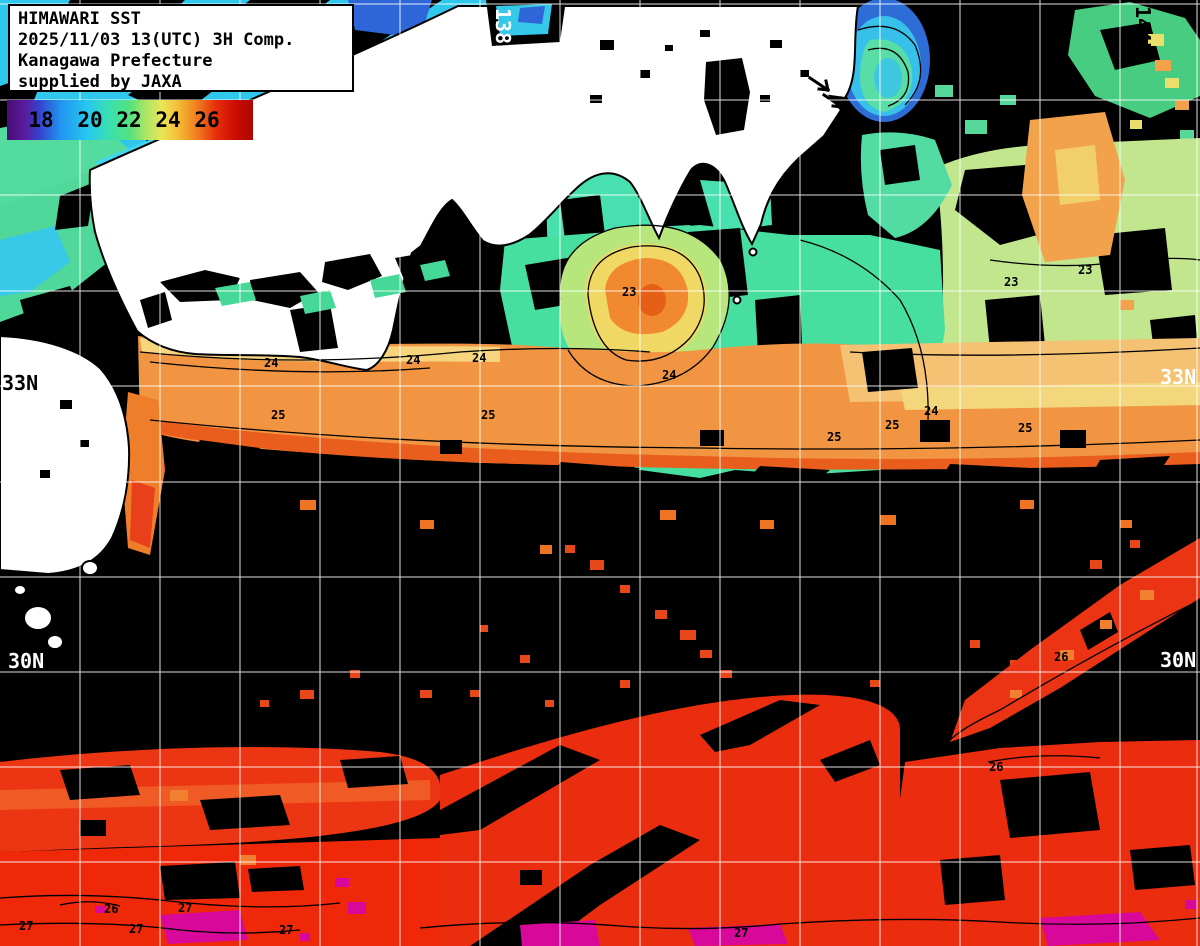  What do you see at coordinates (168, 120) in the screenshot?
I see `colorbar-tick-24: 24` at bounding box center [168, 120].